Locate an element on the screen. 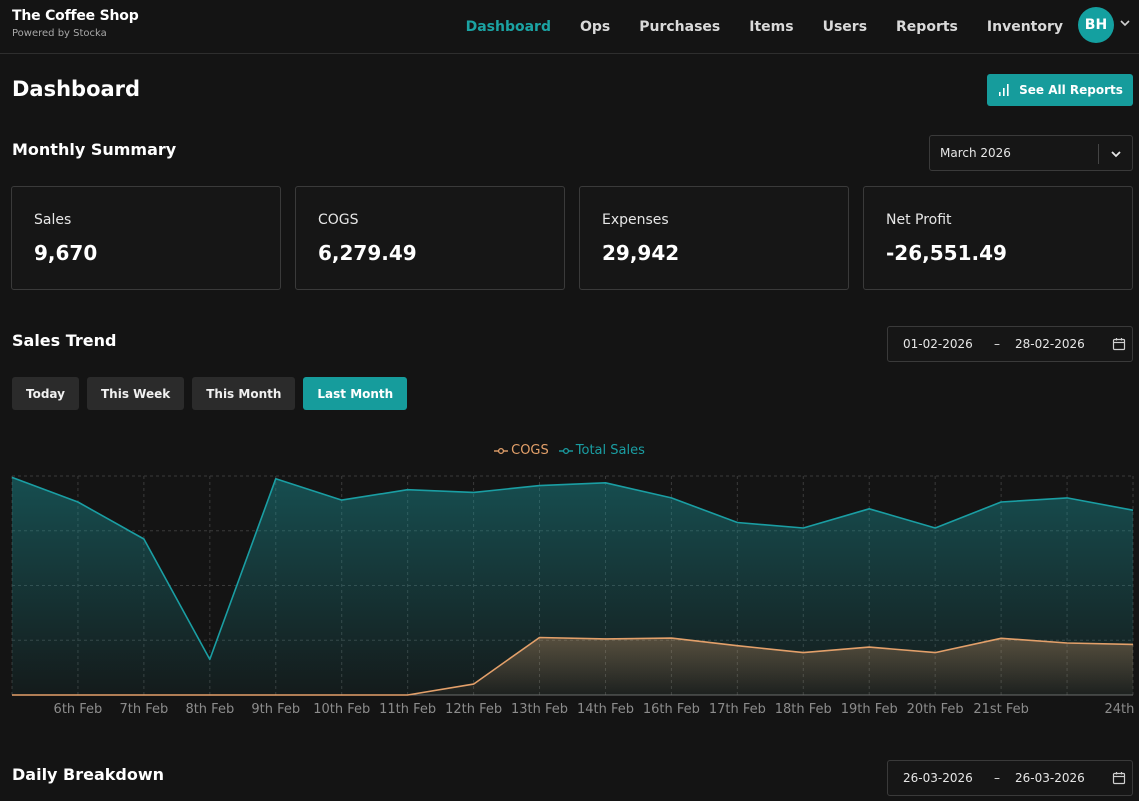 This screenshot has width=1139, height=801. month-select-value: March 2026 is located at coordinates (975, 153).